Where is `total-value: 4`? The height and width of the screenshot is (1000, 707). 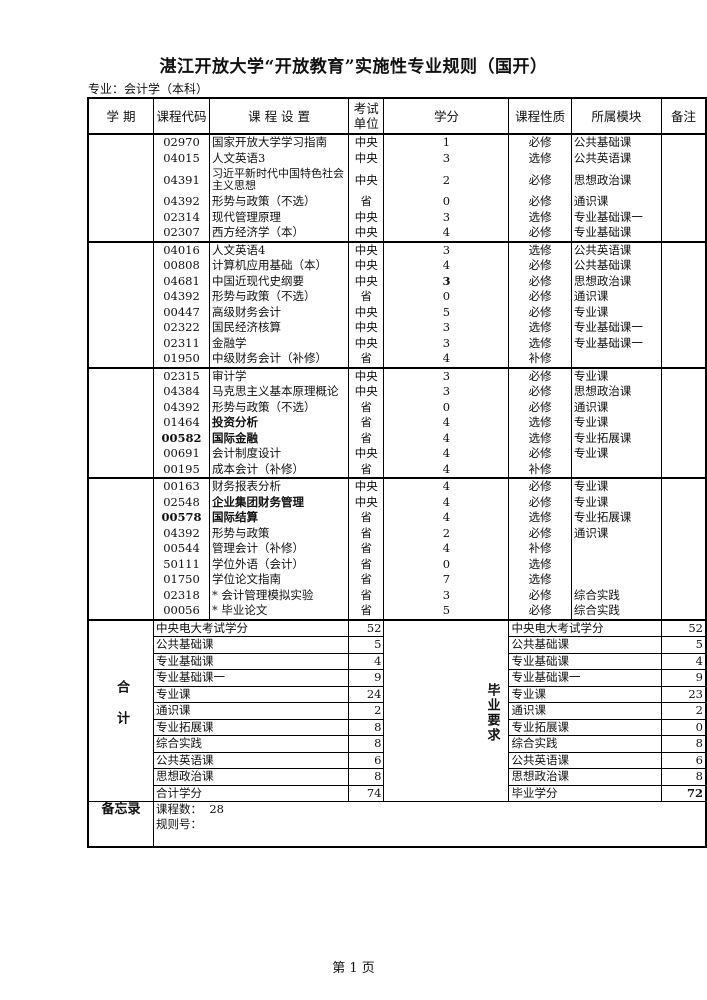 total-value: 4 is located at coordinates (366, 661).